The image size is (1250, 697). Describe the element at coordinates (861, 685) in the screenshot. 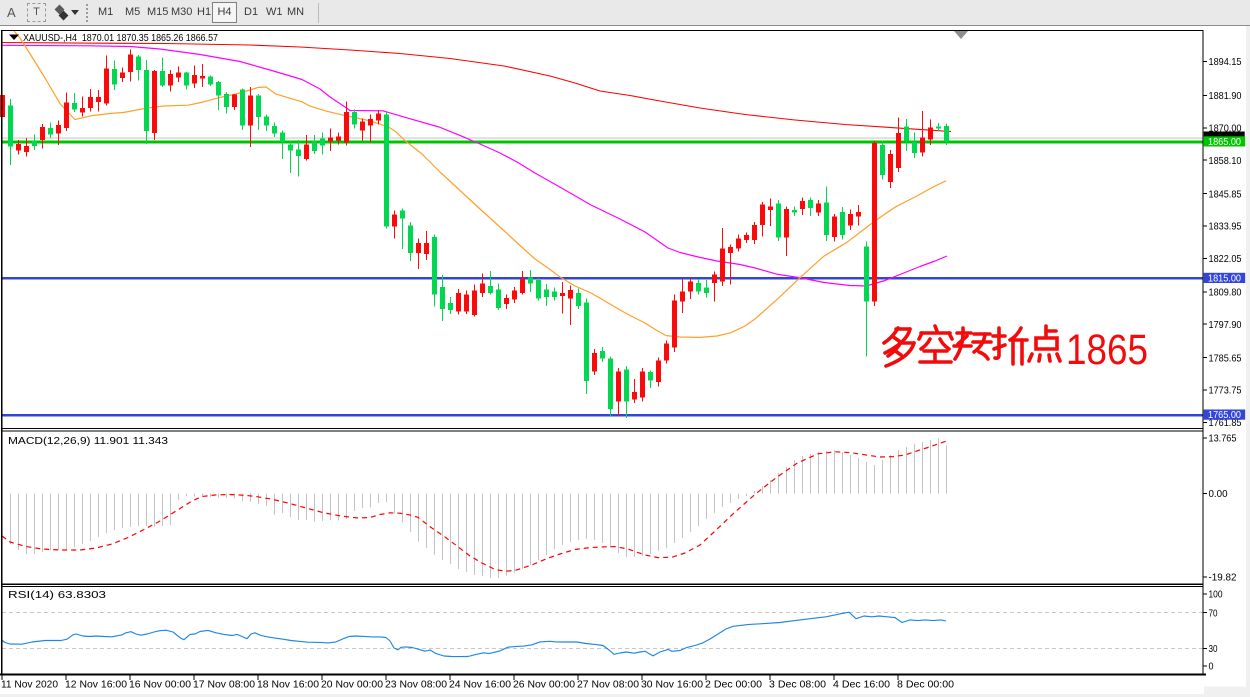

I see `svg-text: 4 Dec 16:00` at that location.